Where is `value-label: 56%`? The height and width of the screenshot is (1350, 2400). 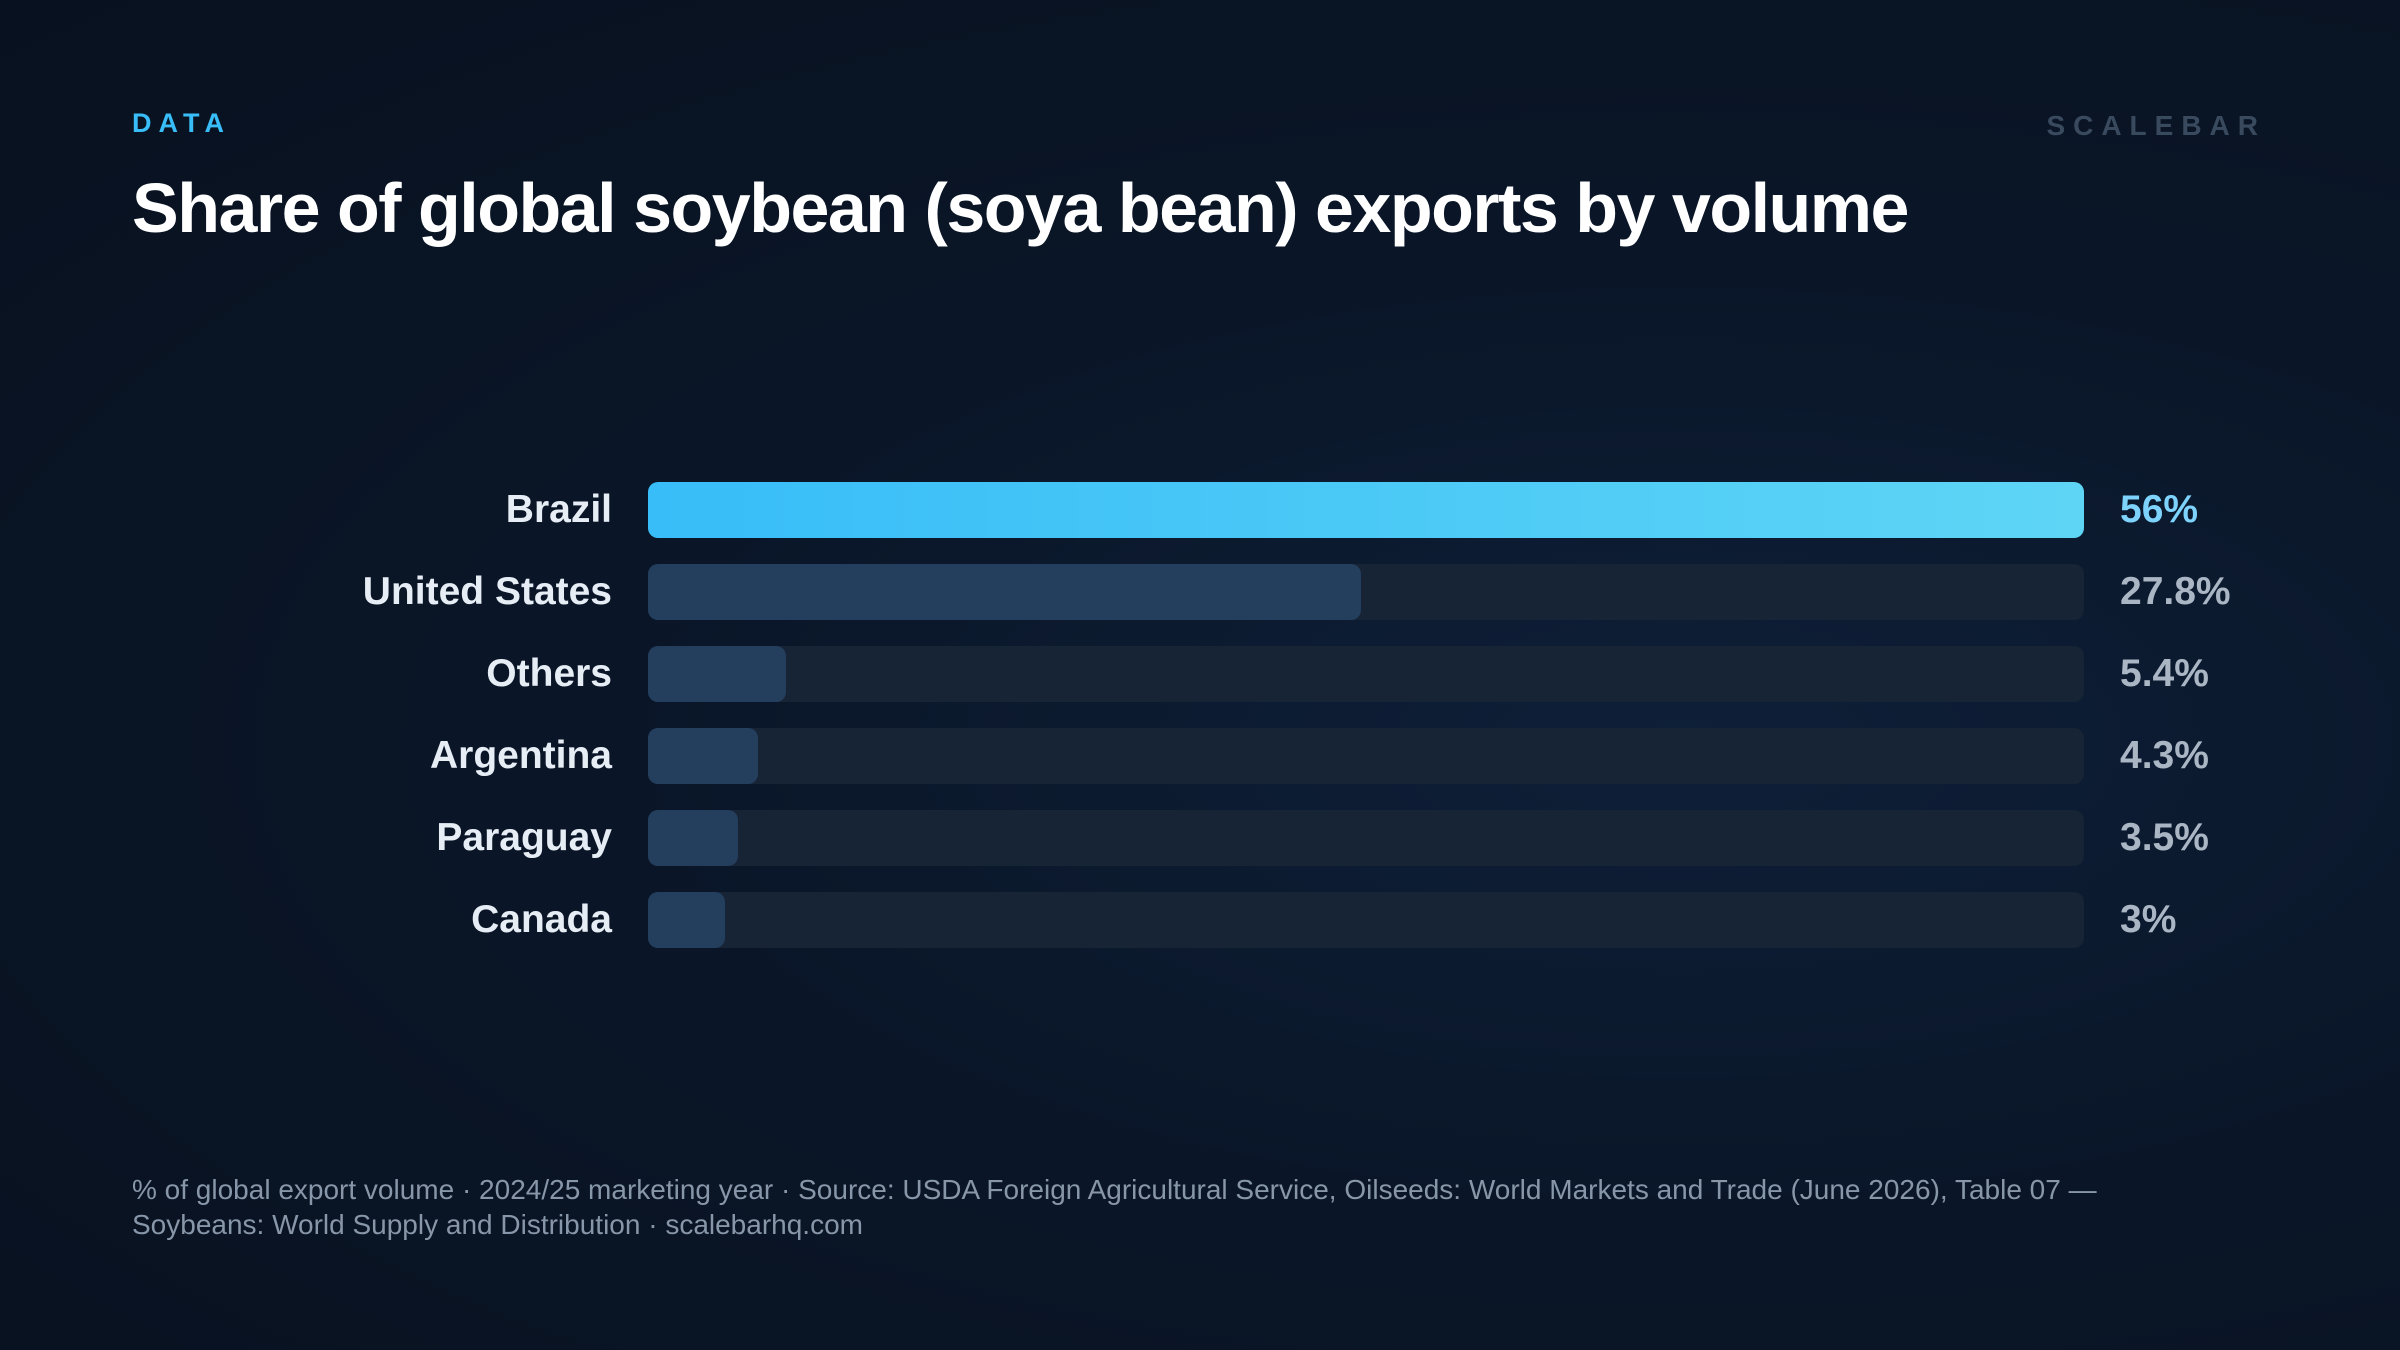
value-label: 56% is located at coordinates (2159, 509).